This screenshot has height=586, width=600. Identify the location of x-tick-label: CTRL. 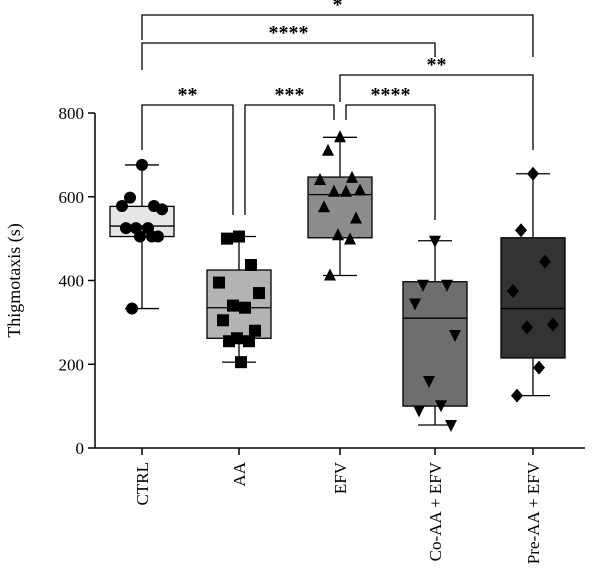
(142, 483).